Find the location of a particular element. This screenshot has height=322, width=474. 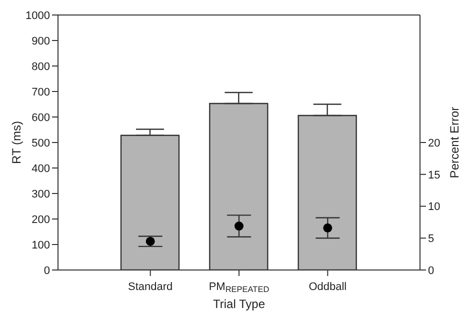

x-tick-label: Oddball is located at coordinates (327, 287).